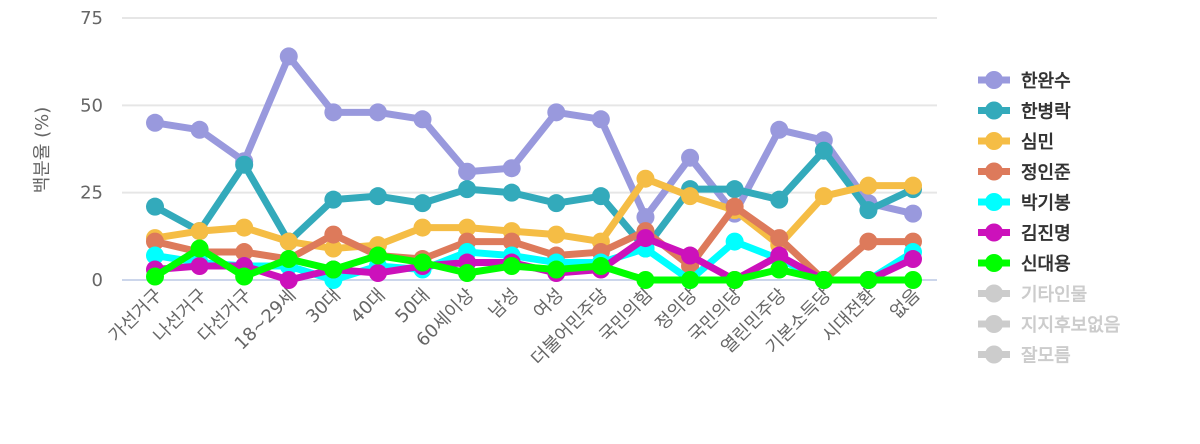  I want to click on legend-item: 신대용, so click(1024, 264).